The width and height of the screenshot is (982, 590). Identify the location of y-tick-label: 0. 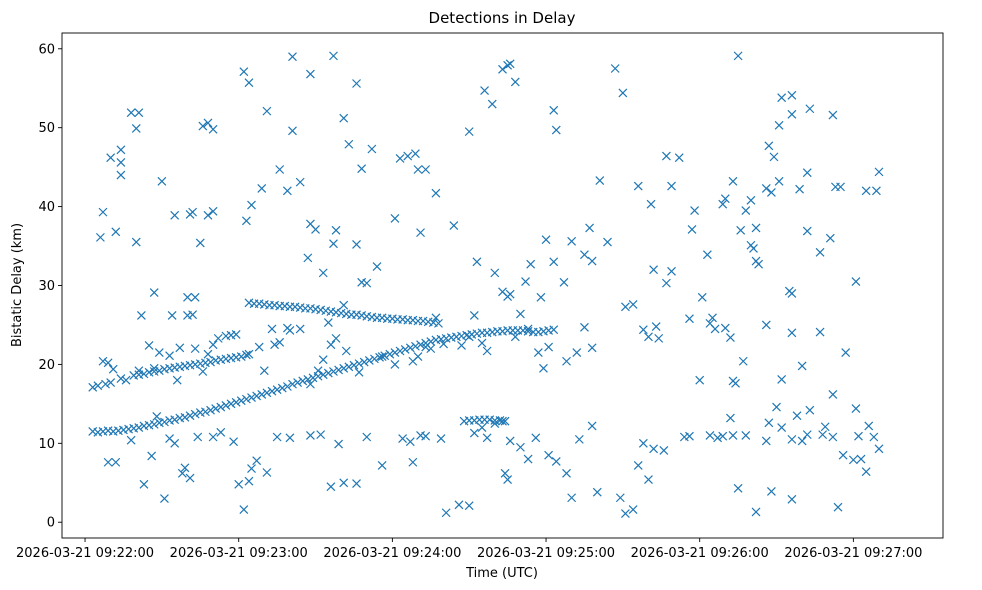
(51, 523).